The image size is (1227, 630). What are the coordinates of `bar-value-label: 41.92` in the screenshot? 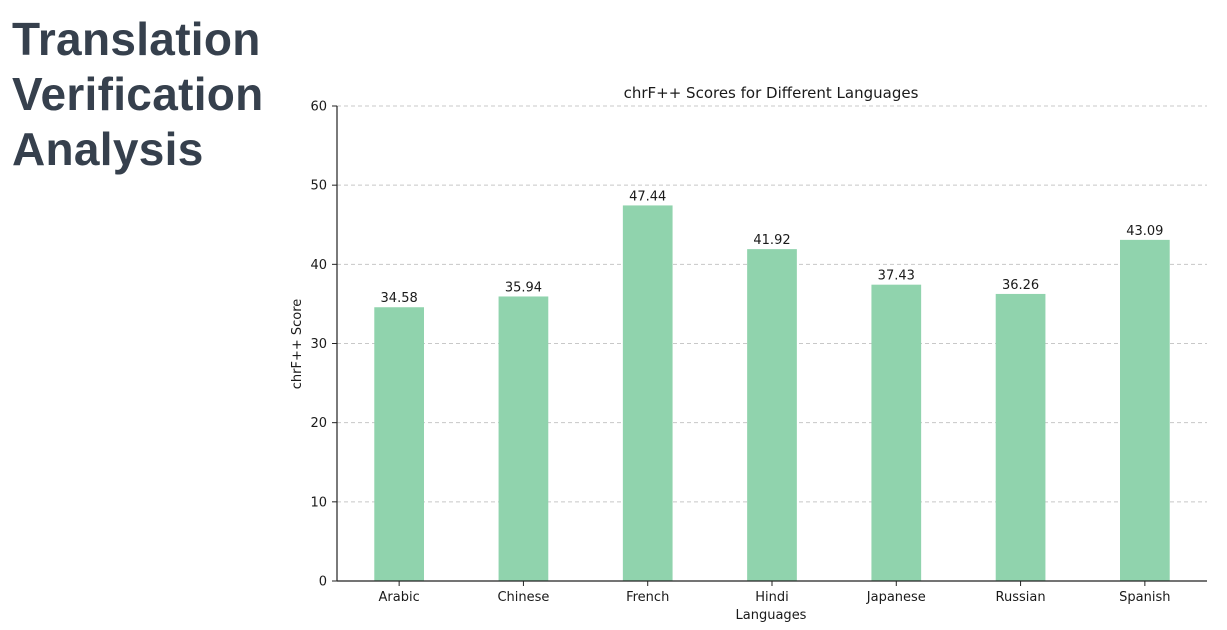 It's located at (771, 240).